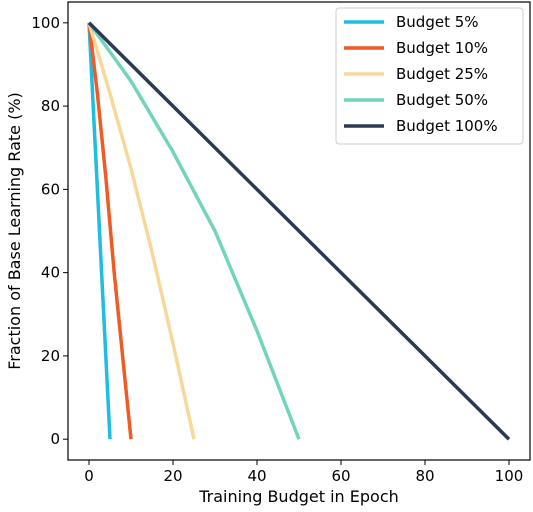  What do you see at coordinates (50, 356) in the screenshot?
I see `y-tick-label: 20` at bounding box center [50, 356].